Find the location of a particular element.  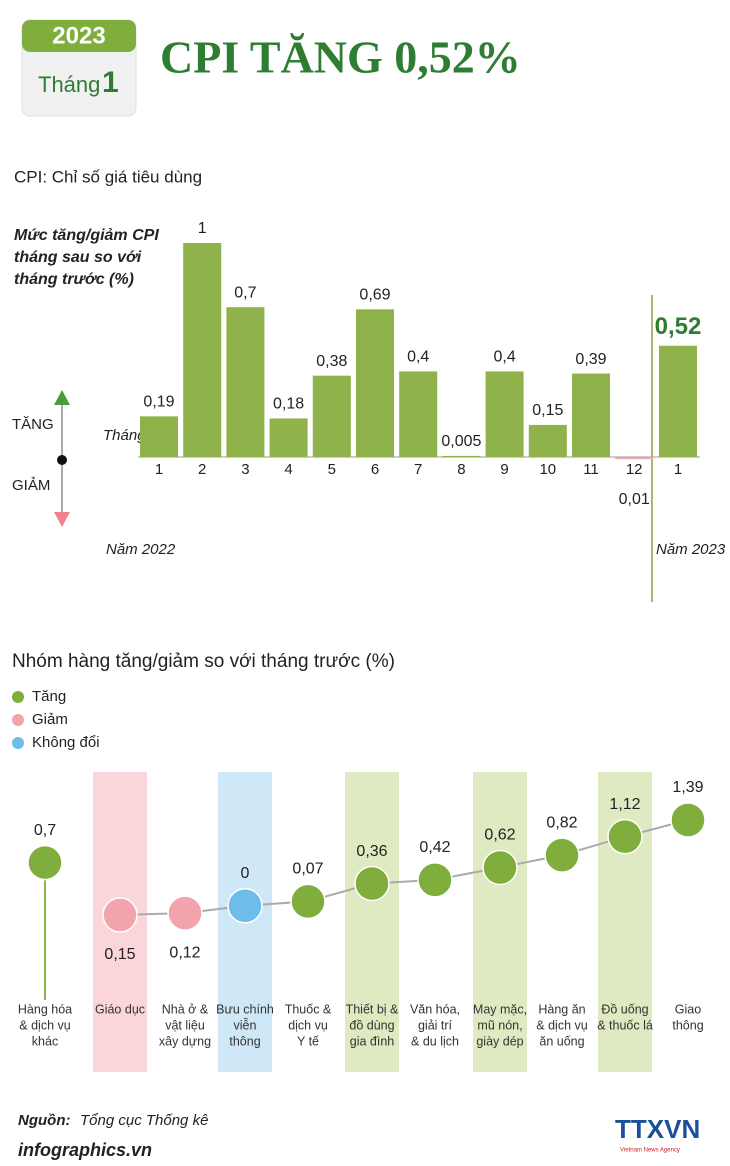

x-tick-label: 7 is located at coordinates (418, 469).